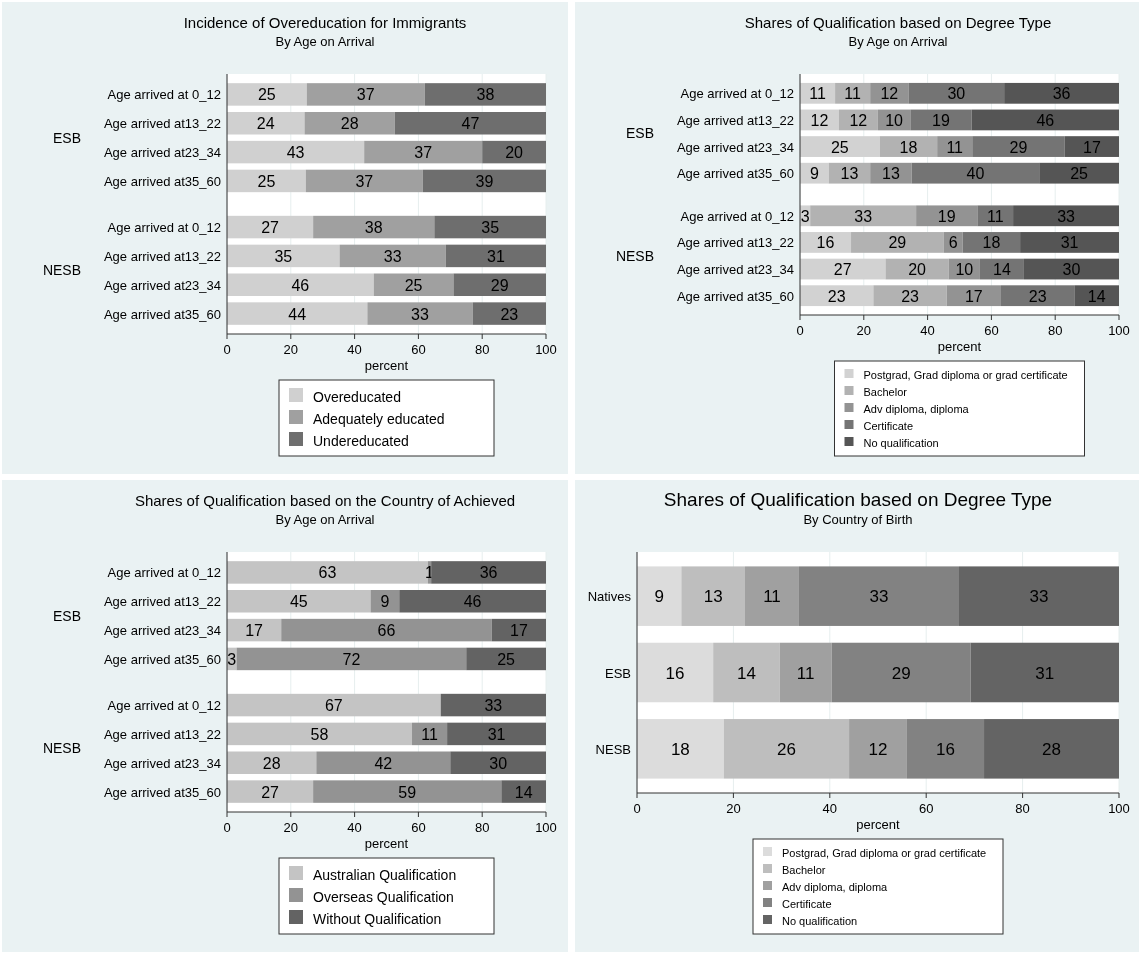 The image size is (1139, 953). I want to click on legend-label: Without Qualification, so click(377, 919).